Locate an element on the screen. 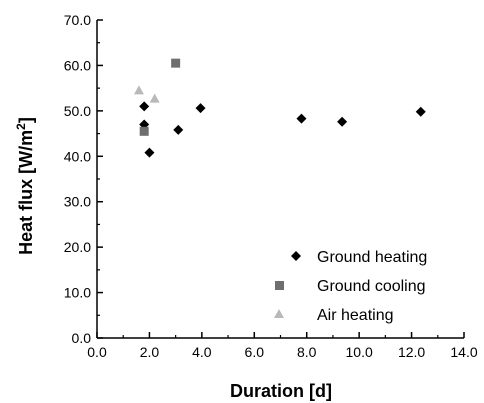  legend-label-air-heating: Air heating is located at coordinates (355, 315).